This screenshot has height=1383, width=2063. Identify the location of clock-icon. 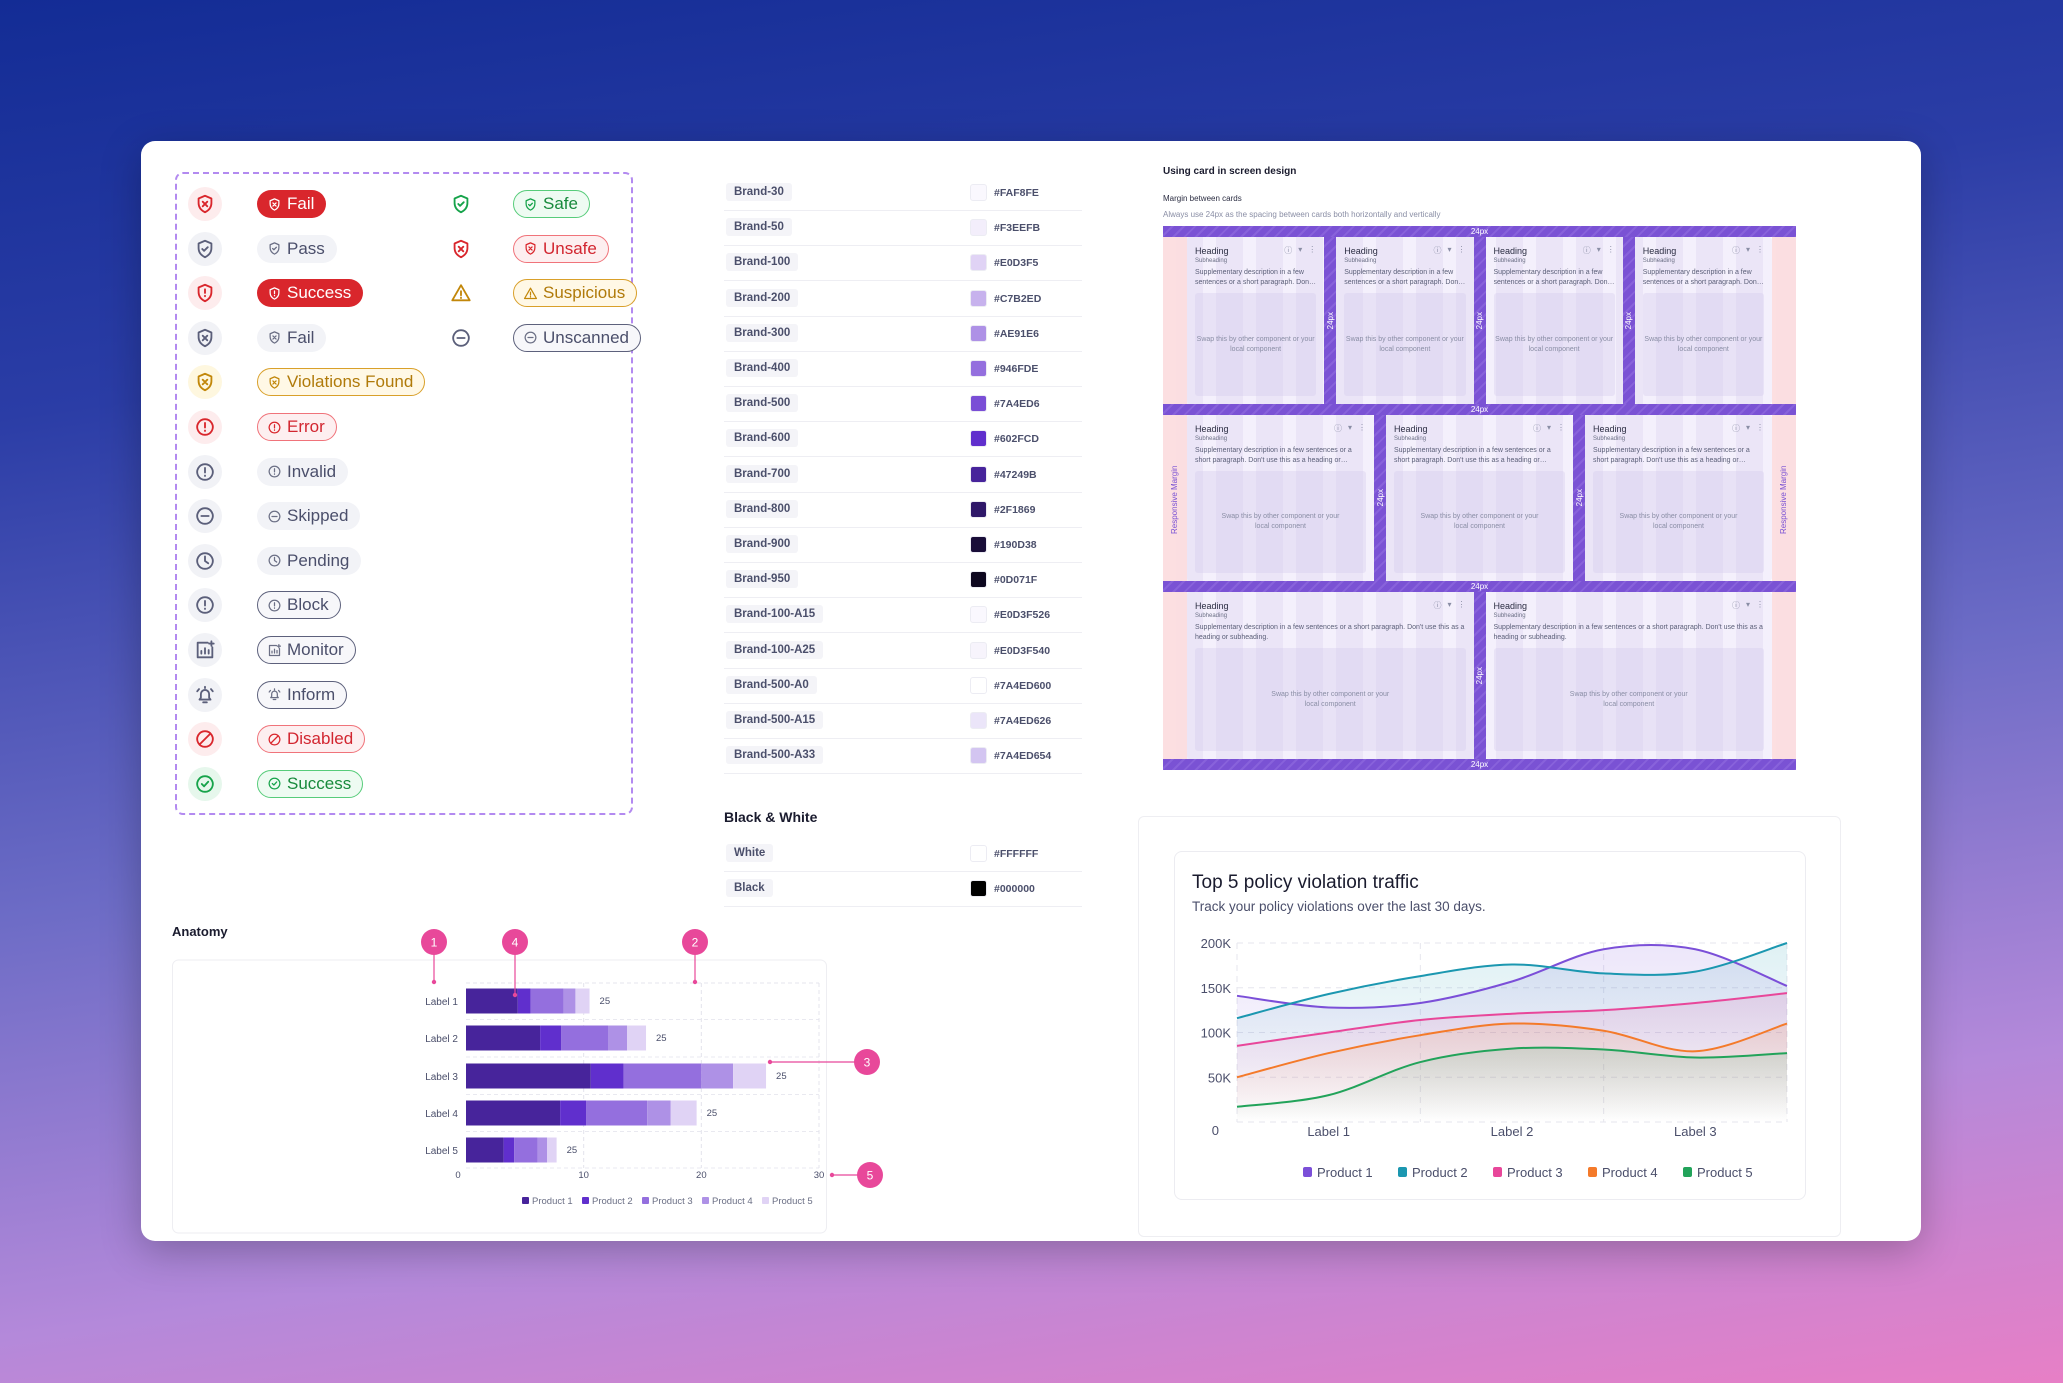
(274, 560).